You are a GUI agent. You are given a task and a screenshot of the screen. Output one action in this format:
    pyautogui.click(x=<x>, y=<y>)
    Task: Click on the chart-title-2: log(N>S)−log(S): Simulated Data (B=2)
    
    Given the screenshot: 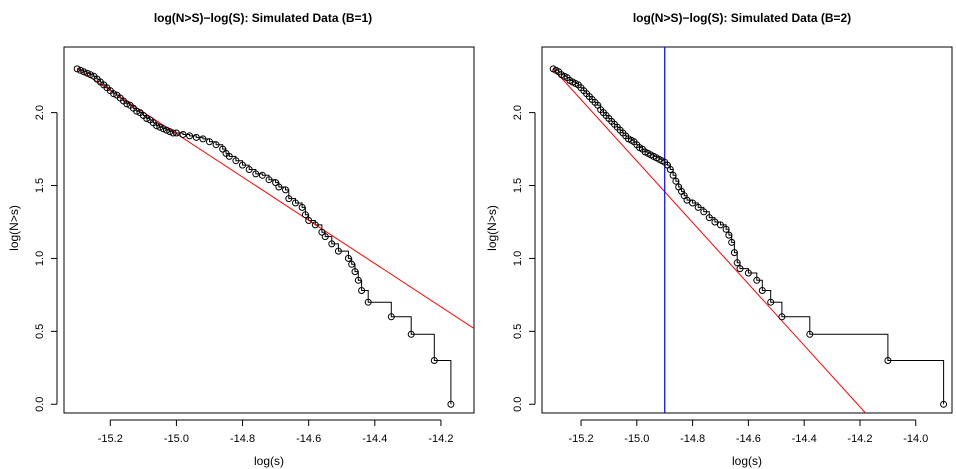 What is the action you would take?
    pyautogui.click(x=742, y=18)
    